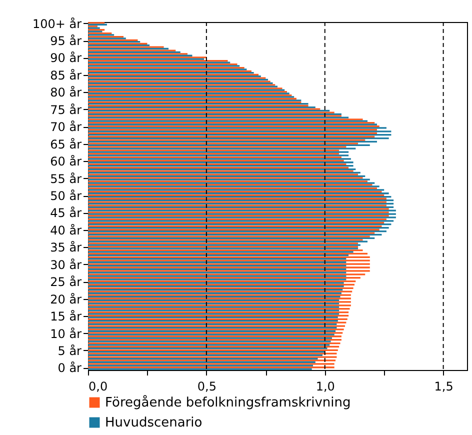 This screenshot has height=435, width=472. What do you see at coordinates (98, 387) in the screenshot?
I see `x-tick-label: 0,0` at bounding box center [98, 387].